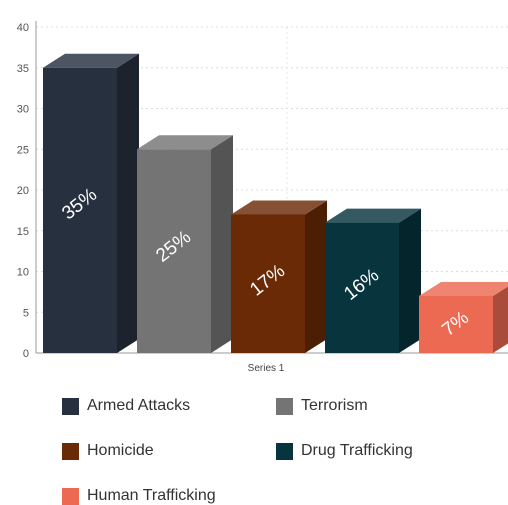 This screenshot has height=505, width=508. What do you see at coordinates (91, 60) in the screenshot?
I see `bar-top-armed-attacks` at bounding box center [91, 60].